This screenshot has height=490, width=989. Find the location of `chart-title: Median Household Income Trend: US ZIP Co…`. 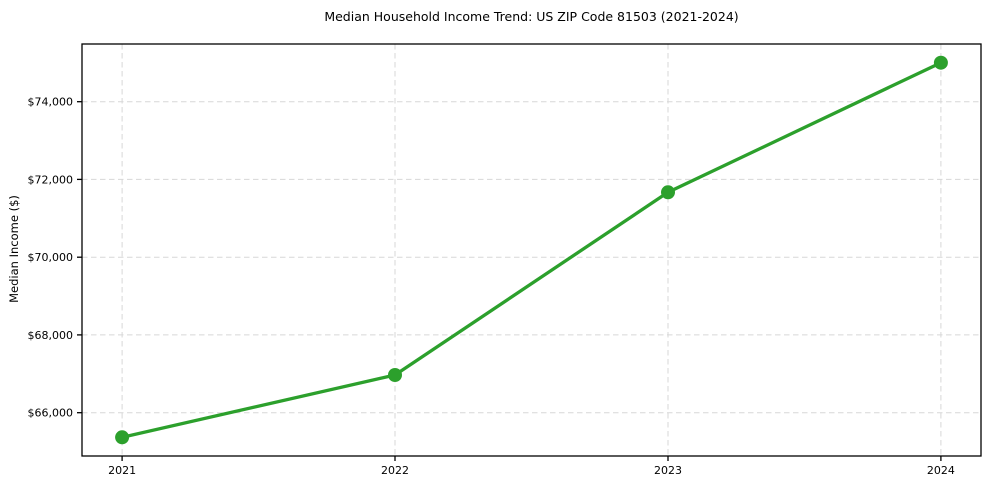

chart-title: Median Household Income Trend: US ZIP Co… is located at coordinates (531, 16).